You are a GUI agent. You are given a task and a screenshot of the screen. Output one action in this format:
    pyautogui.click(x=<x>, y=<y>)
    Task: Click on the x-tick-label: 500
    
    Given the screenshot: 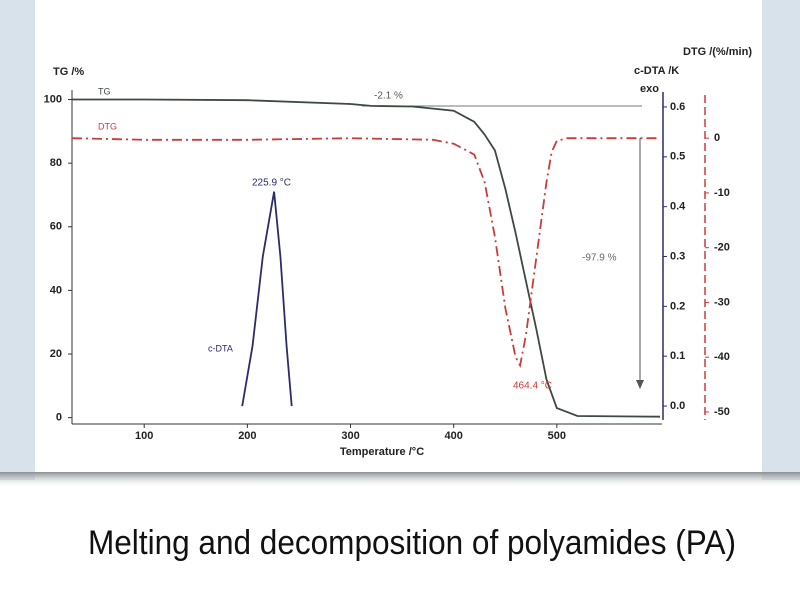 What is the action you would take?
    pyautogui.click(x=557, y=436)
    